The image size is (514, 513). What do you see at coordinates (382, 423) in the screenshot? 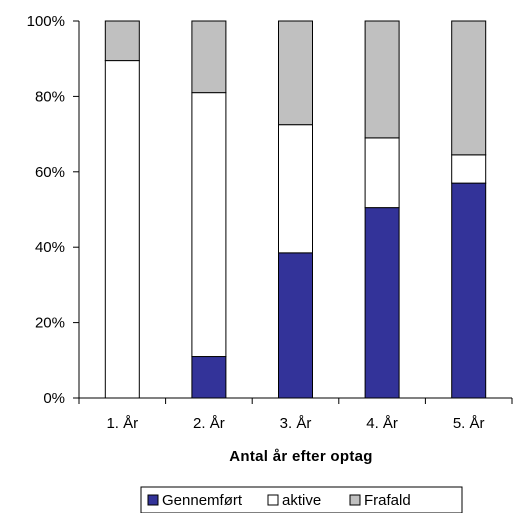
I see `x-tick-label: 4. År` at bounding box center [382, 423].